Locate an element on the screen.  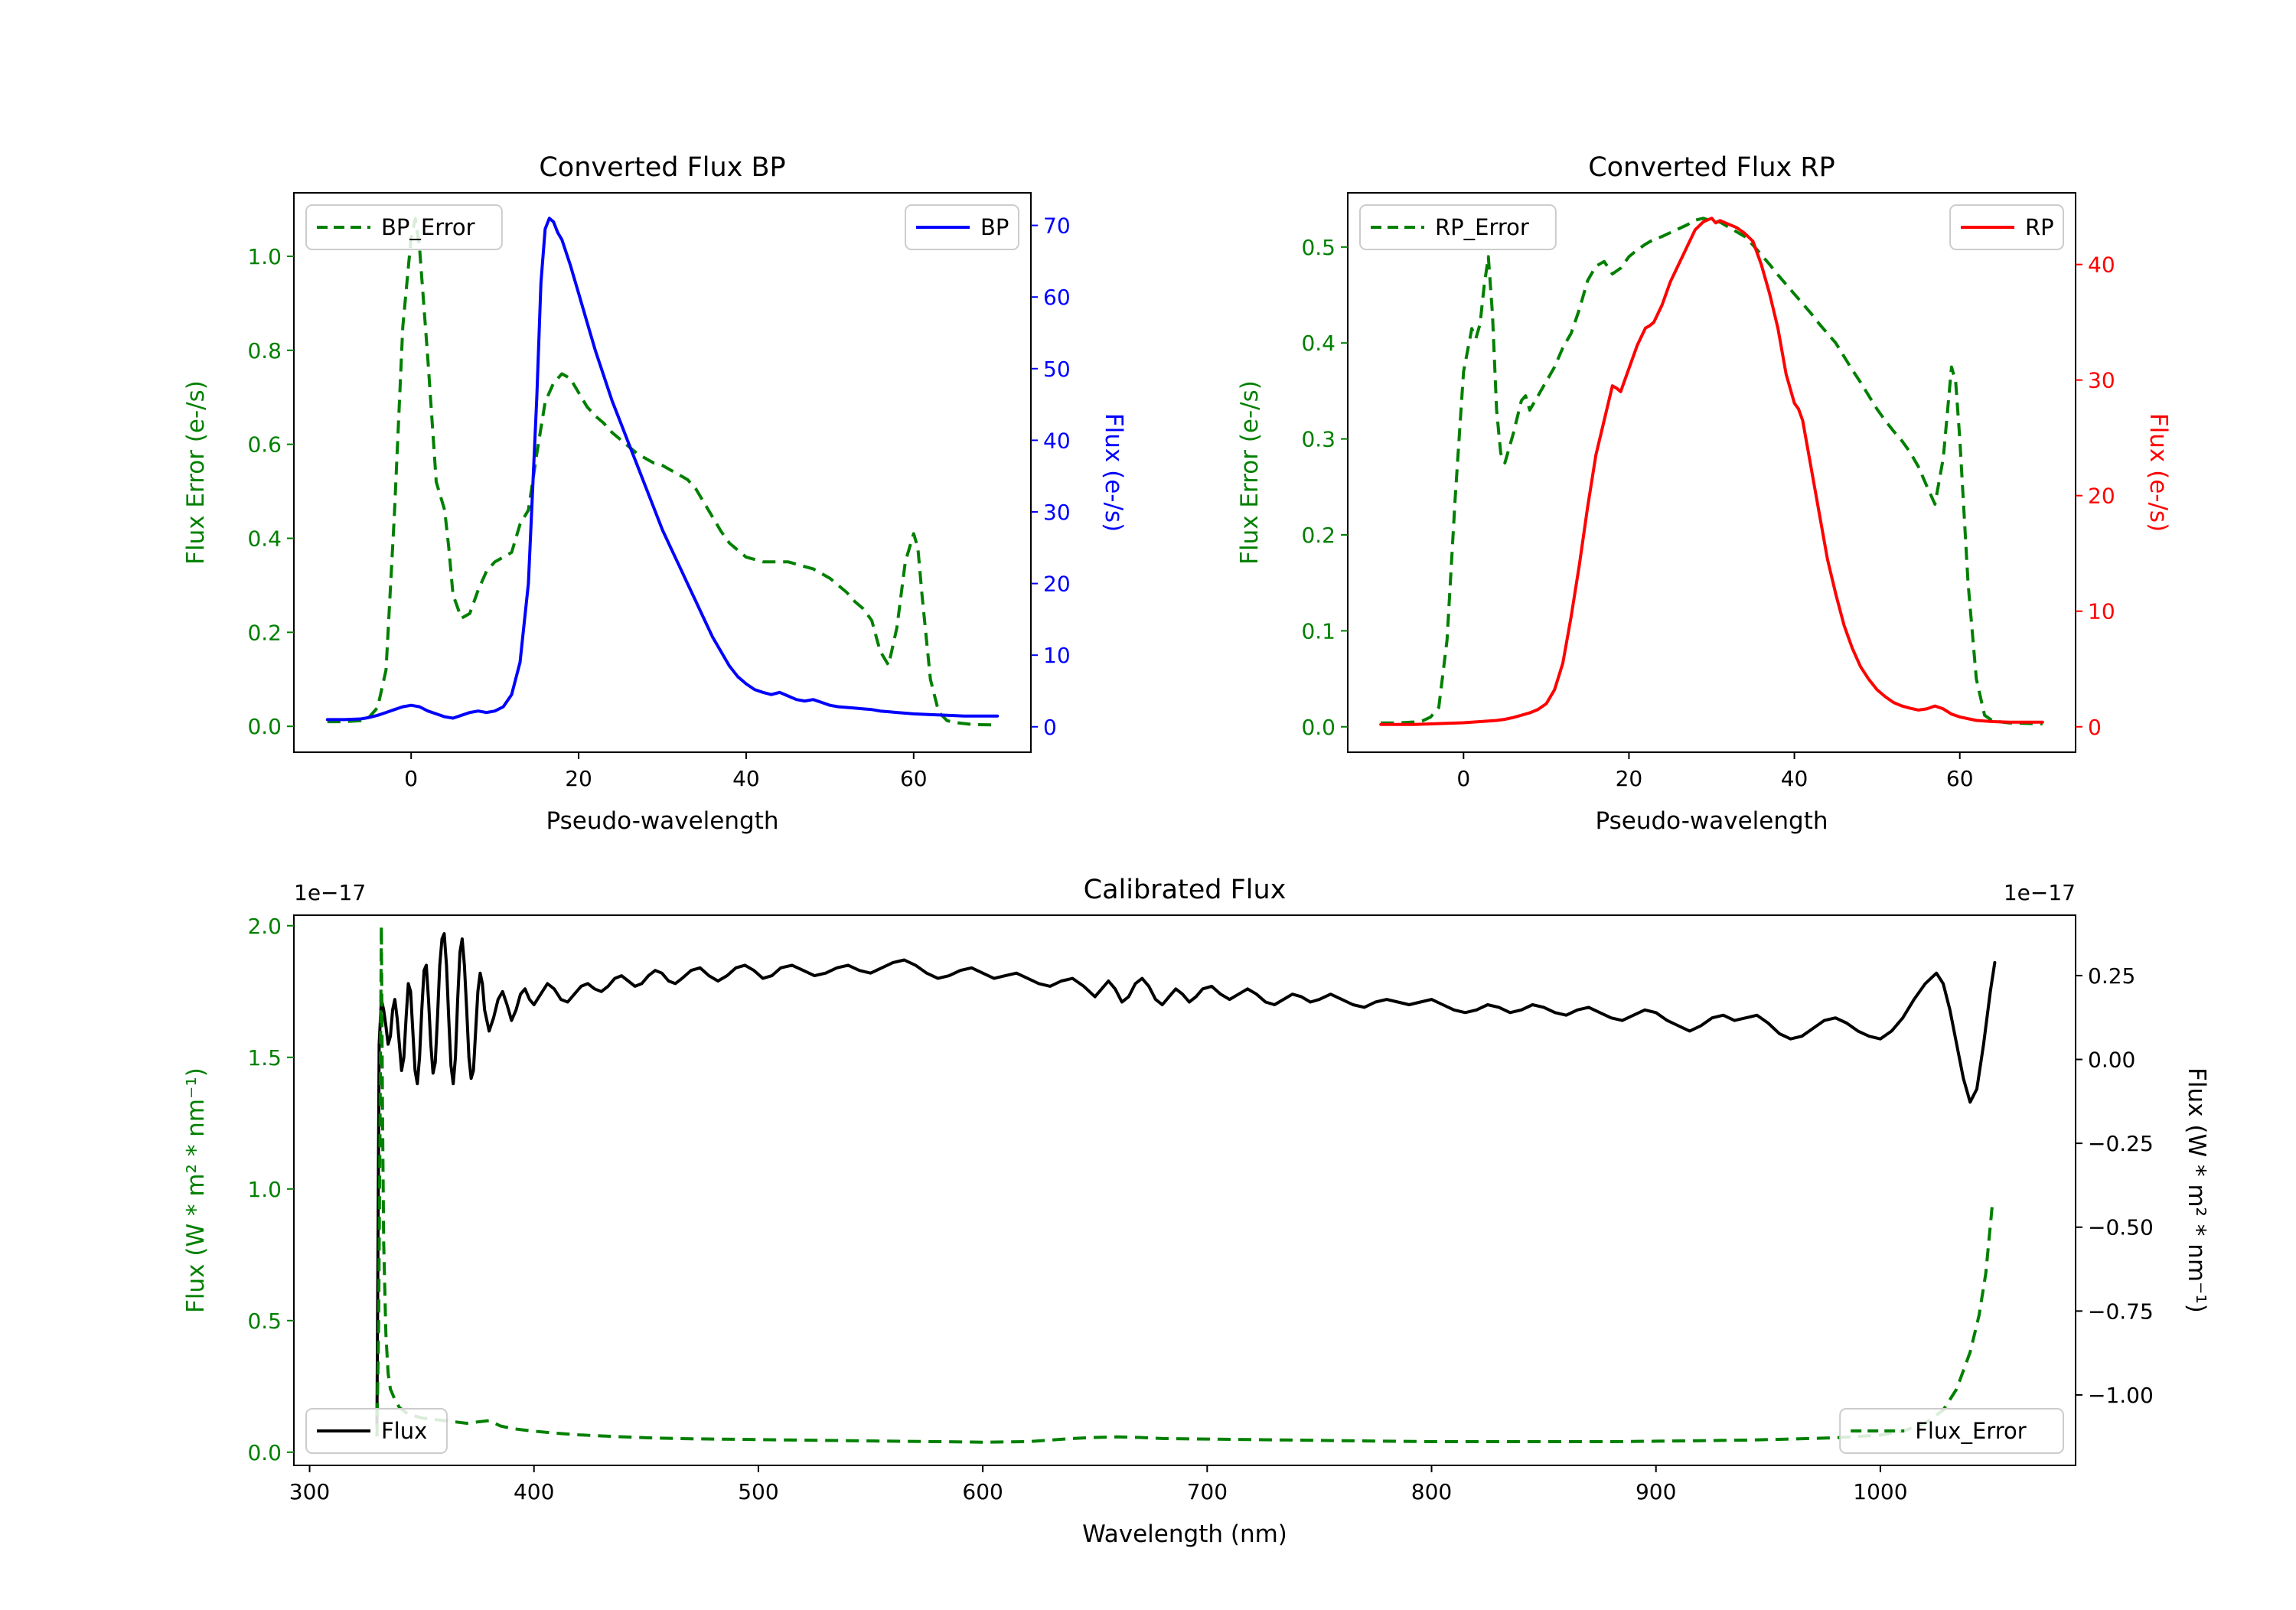
bp-yright-tick-label: 30 is located at coordinates (1057, 512).